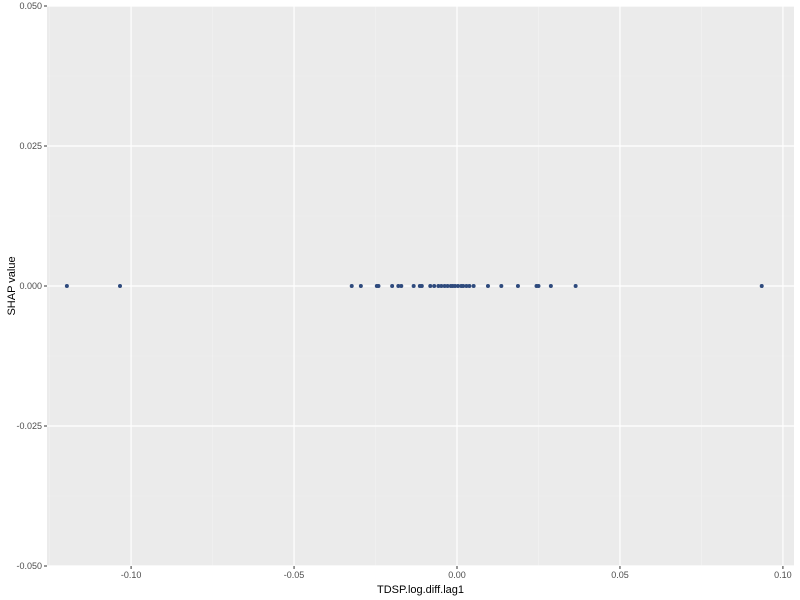  I want to click on y-tick-label: -0.025, so click(29, 426).